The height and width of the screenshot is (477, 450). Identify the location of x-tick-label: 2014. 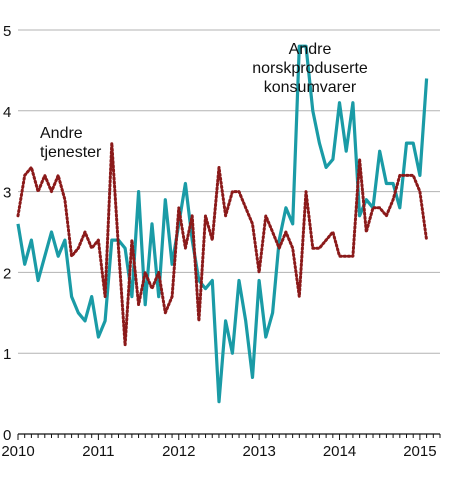
(339, 451).